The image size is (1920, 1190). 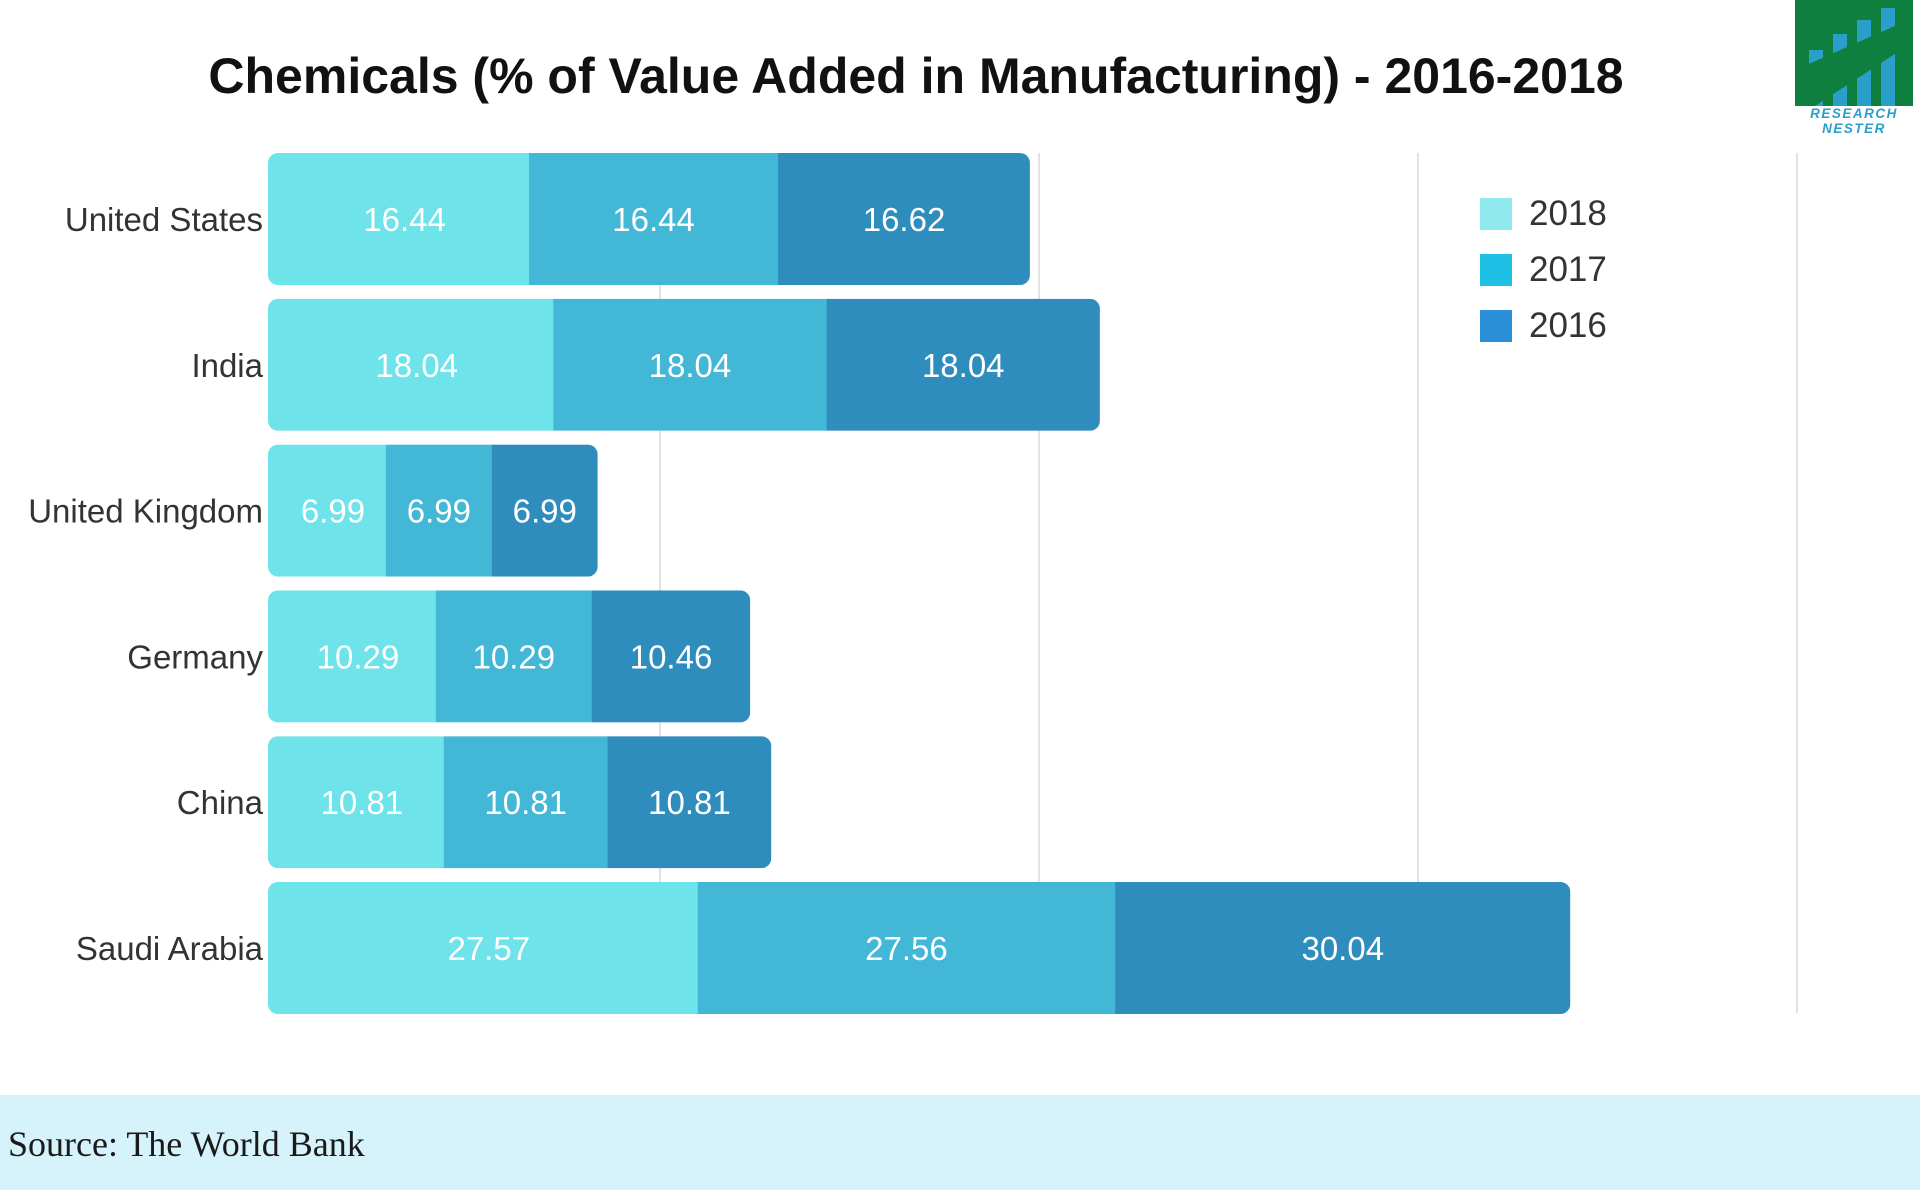 I want to click on bar-germany-2016, so click(x=671, y=656).